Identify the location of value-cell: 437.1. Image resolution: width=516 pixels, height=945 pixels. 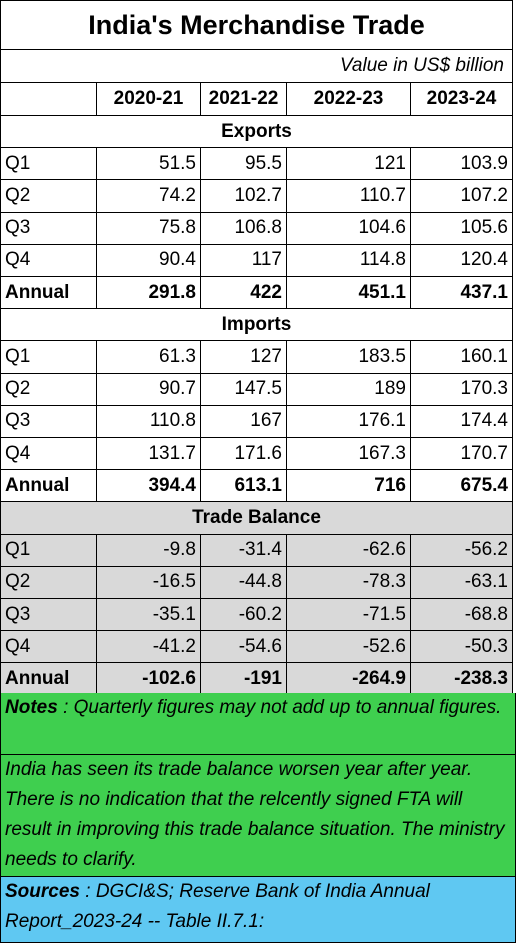
(462, 293).